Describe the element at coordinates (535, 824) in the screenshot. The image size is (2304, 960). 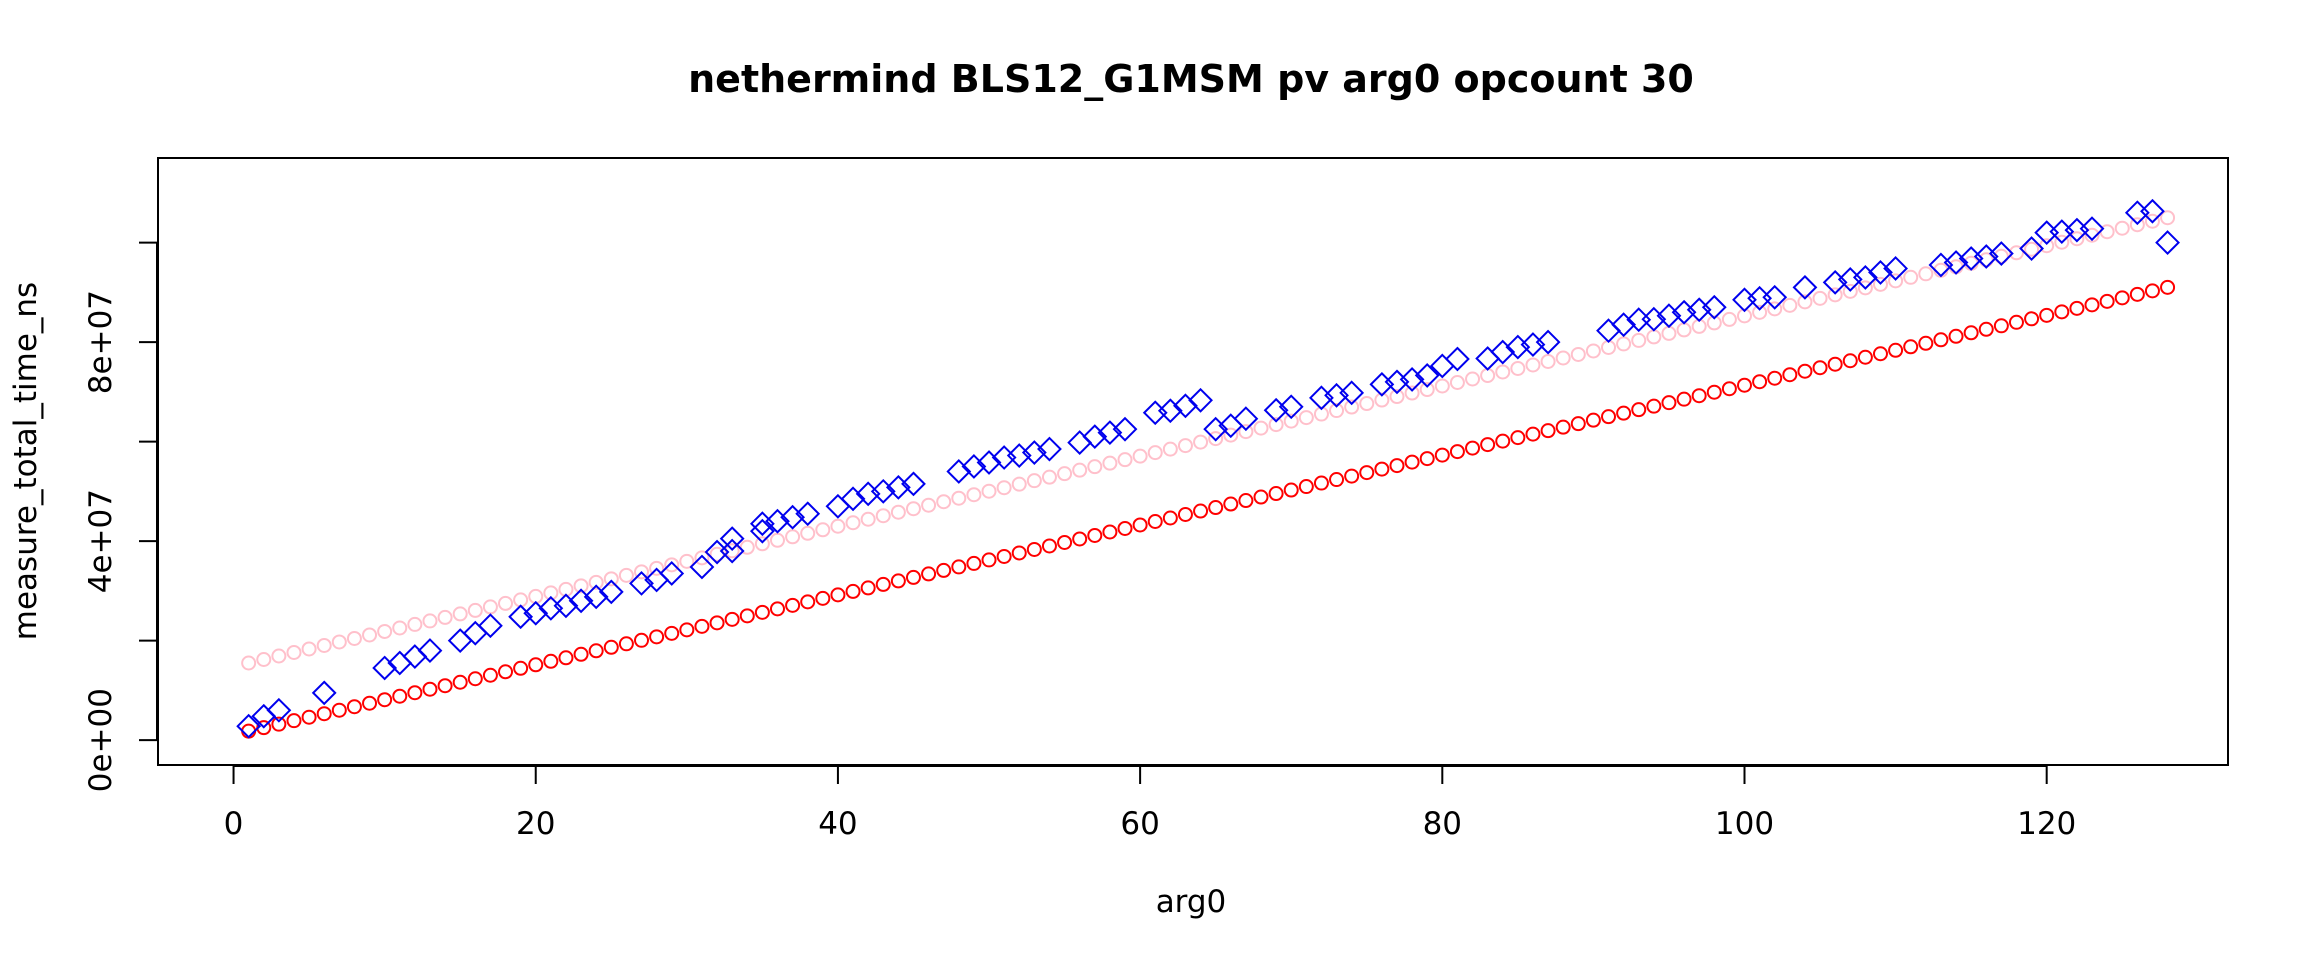
I see `x-tick-label: 20` at that location.